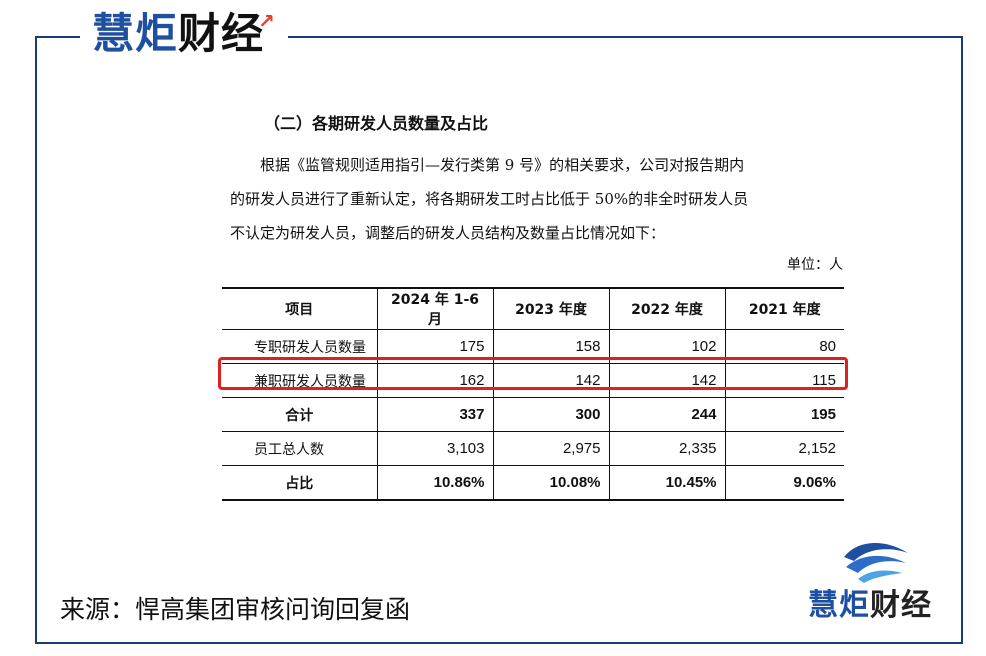  What do you see at coordinates (502, 165) in the screenshot?
I see `paragraph-line-1: 根据《监管规则适用指引—发行类第 9 号》的相关要求，公司对报告期内` at bounding box center [502, 165].